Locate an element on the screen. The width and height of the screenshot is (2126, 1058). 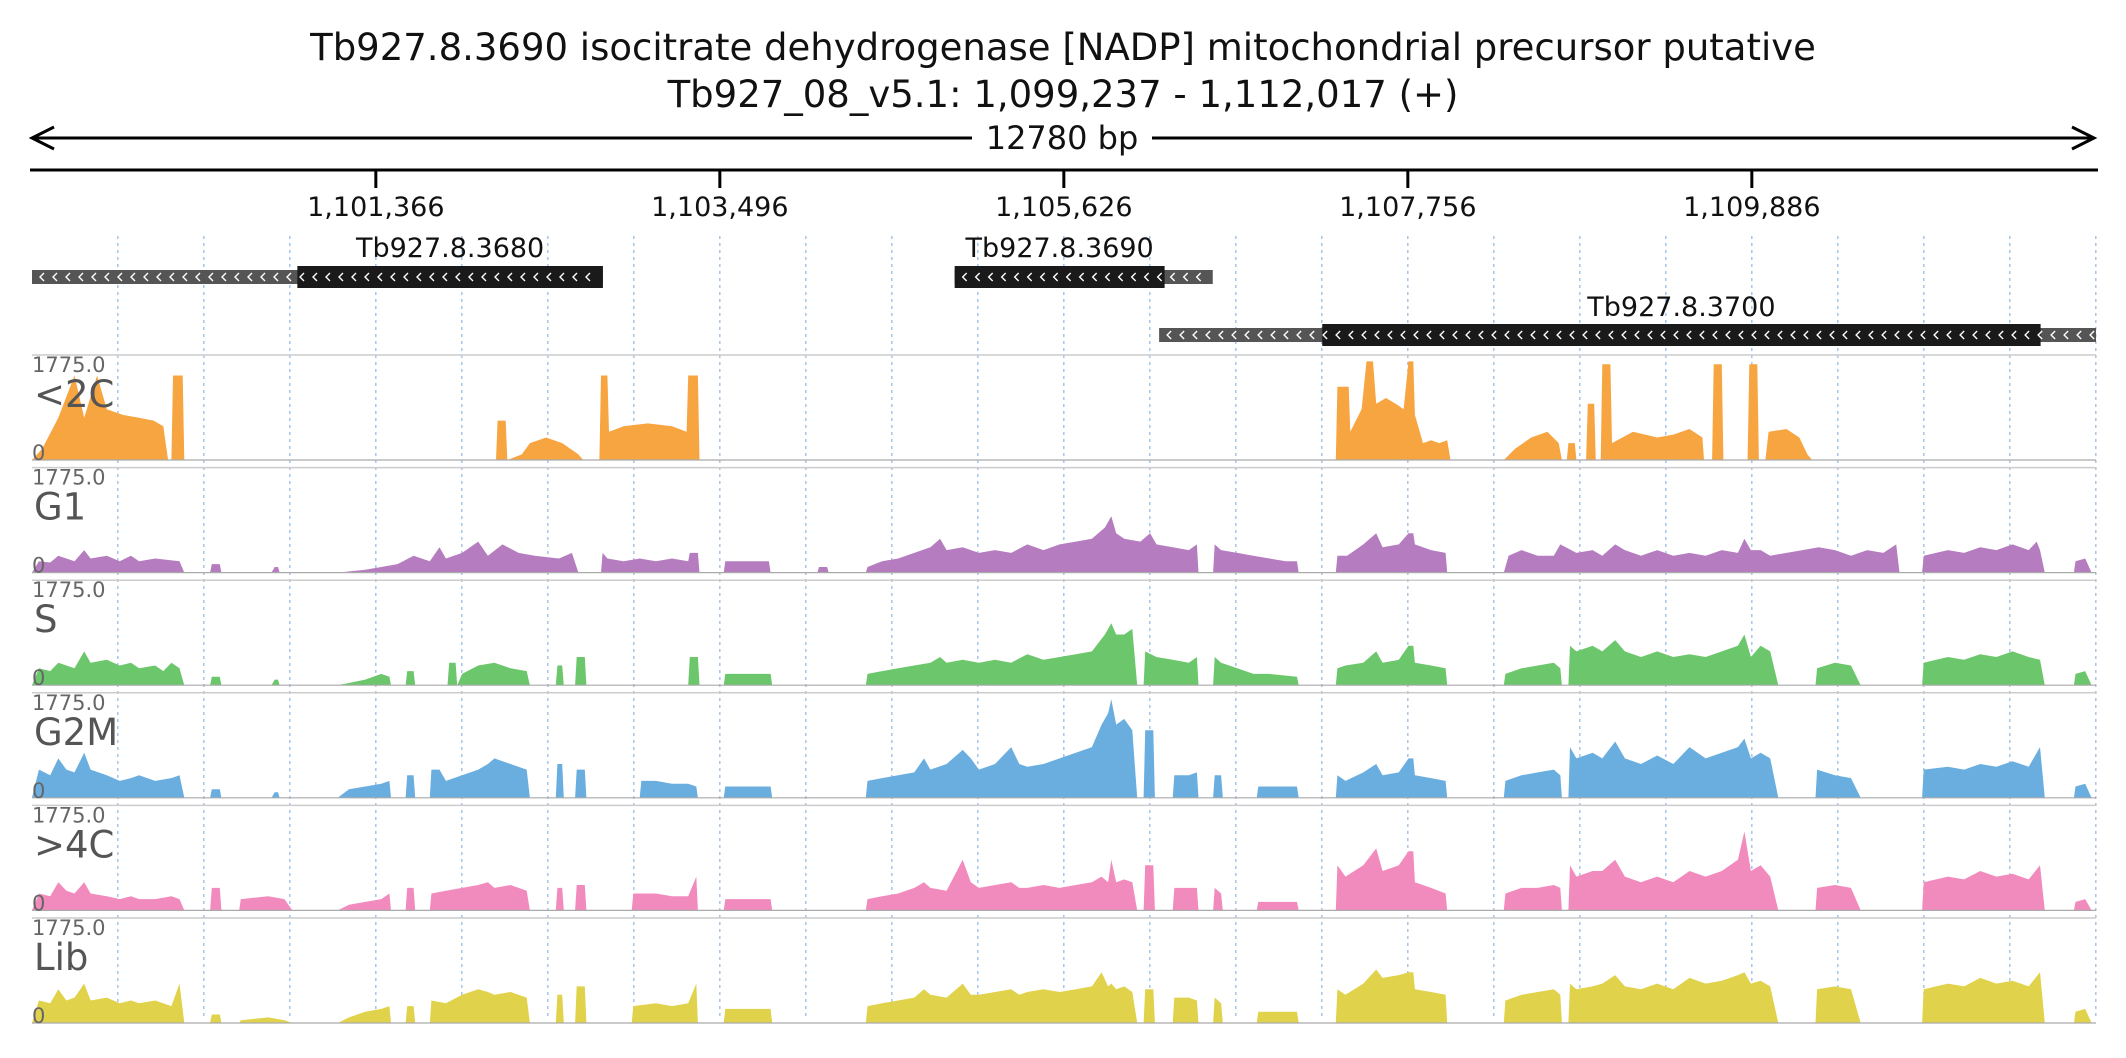
track-name: >4C is located at coordinates (74, 844).